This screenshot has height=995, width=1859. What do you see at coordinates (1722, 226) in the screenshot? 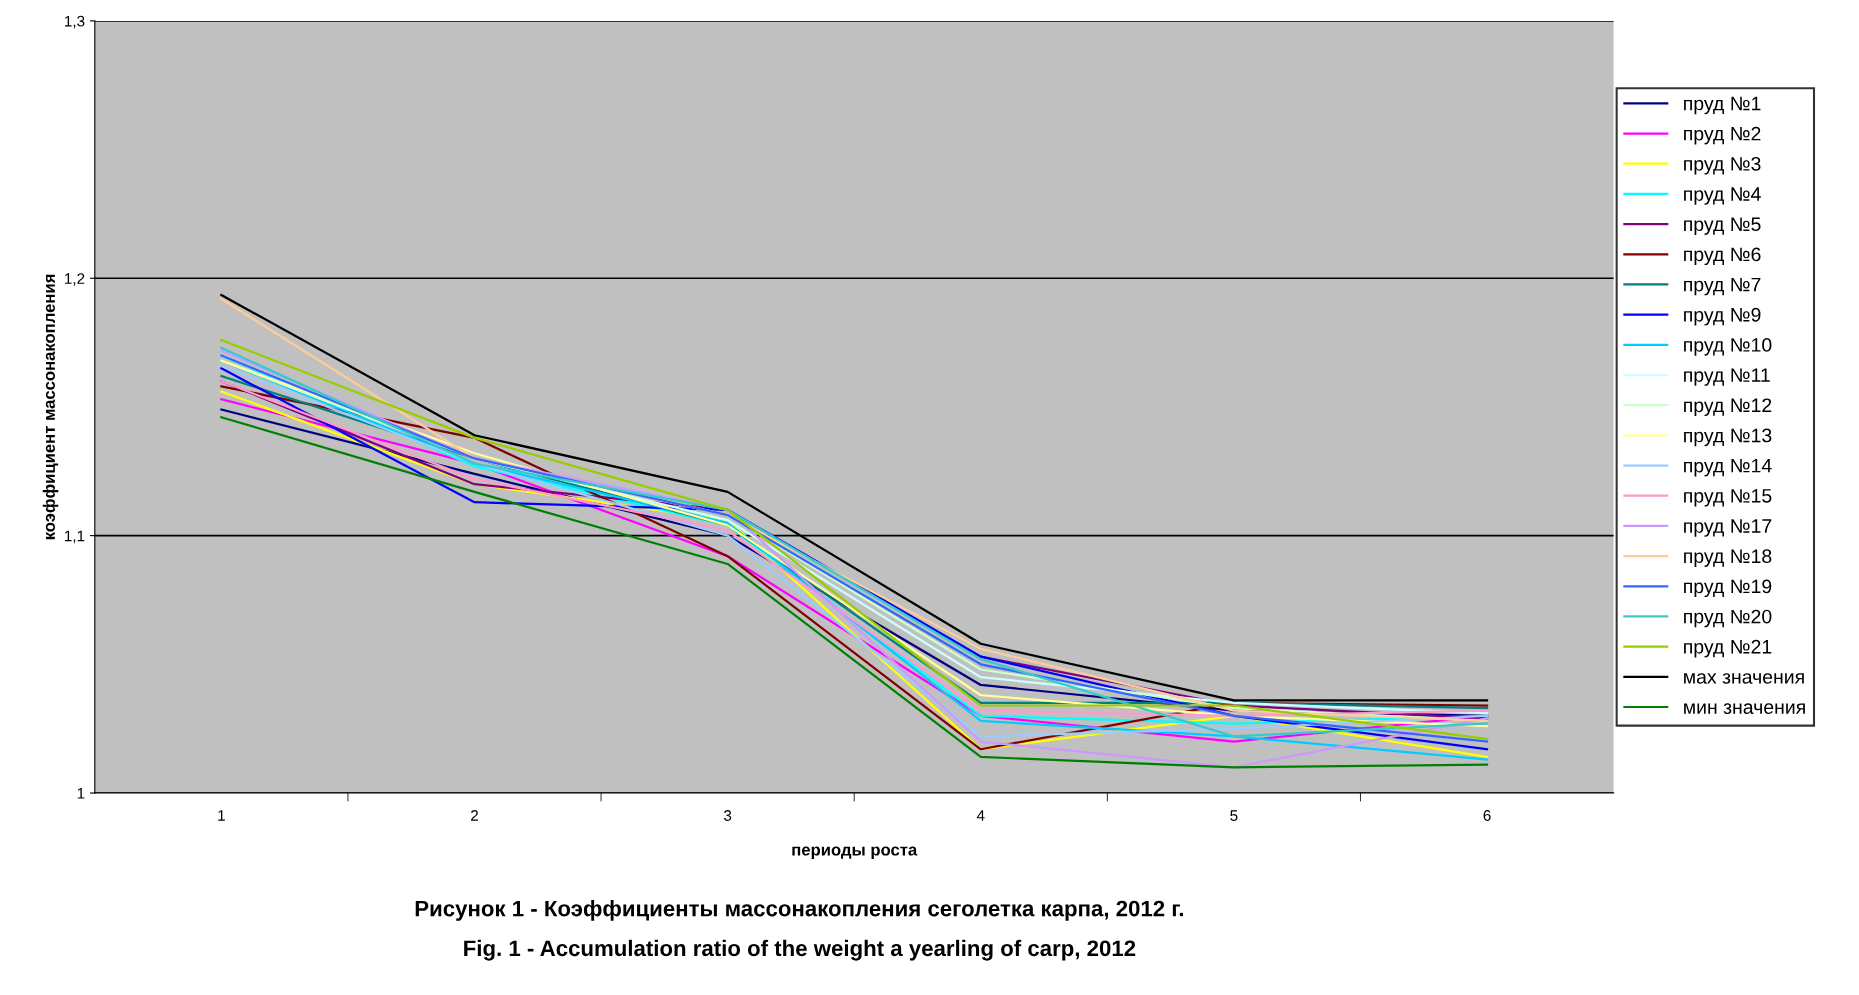
I see `legend-label: пруд №5` at bounding box center [1722, 226].